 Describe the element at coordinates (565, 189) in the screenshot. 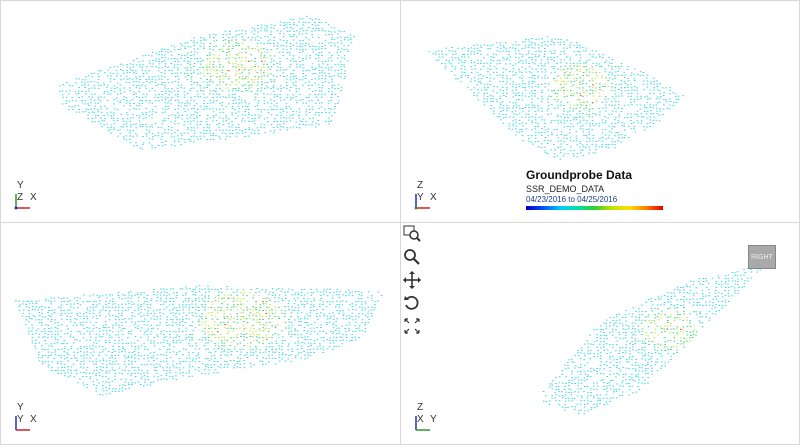

I see `legend-subtitle: SSR_DEMO_DATA` at that location.